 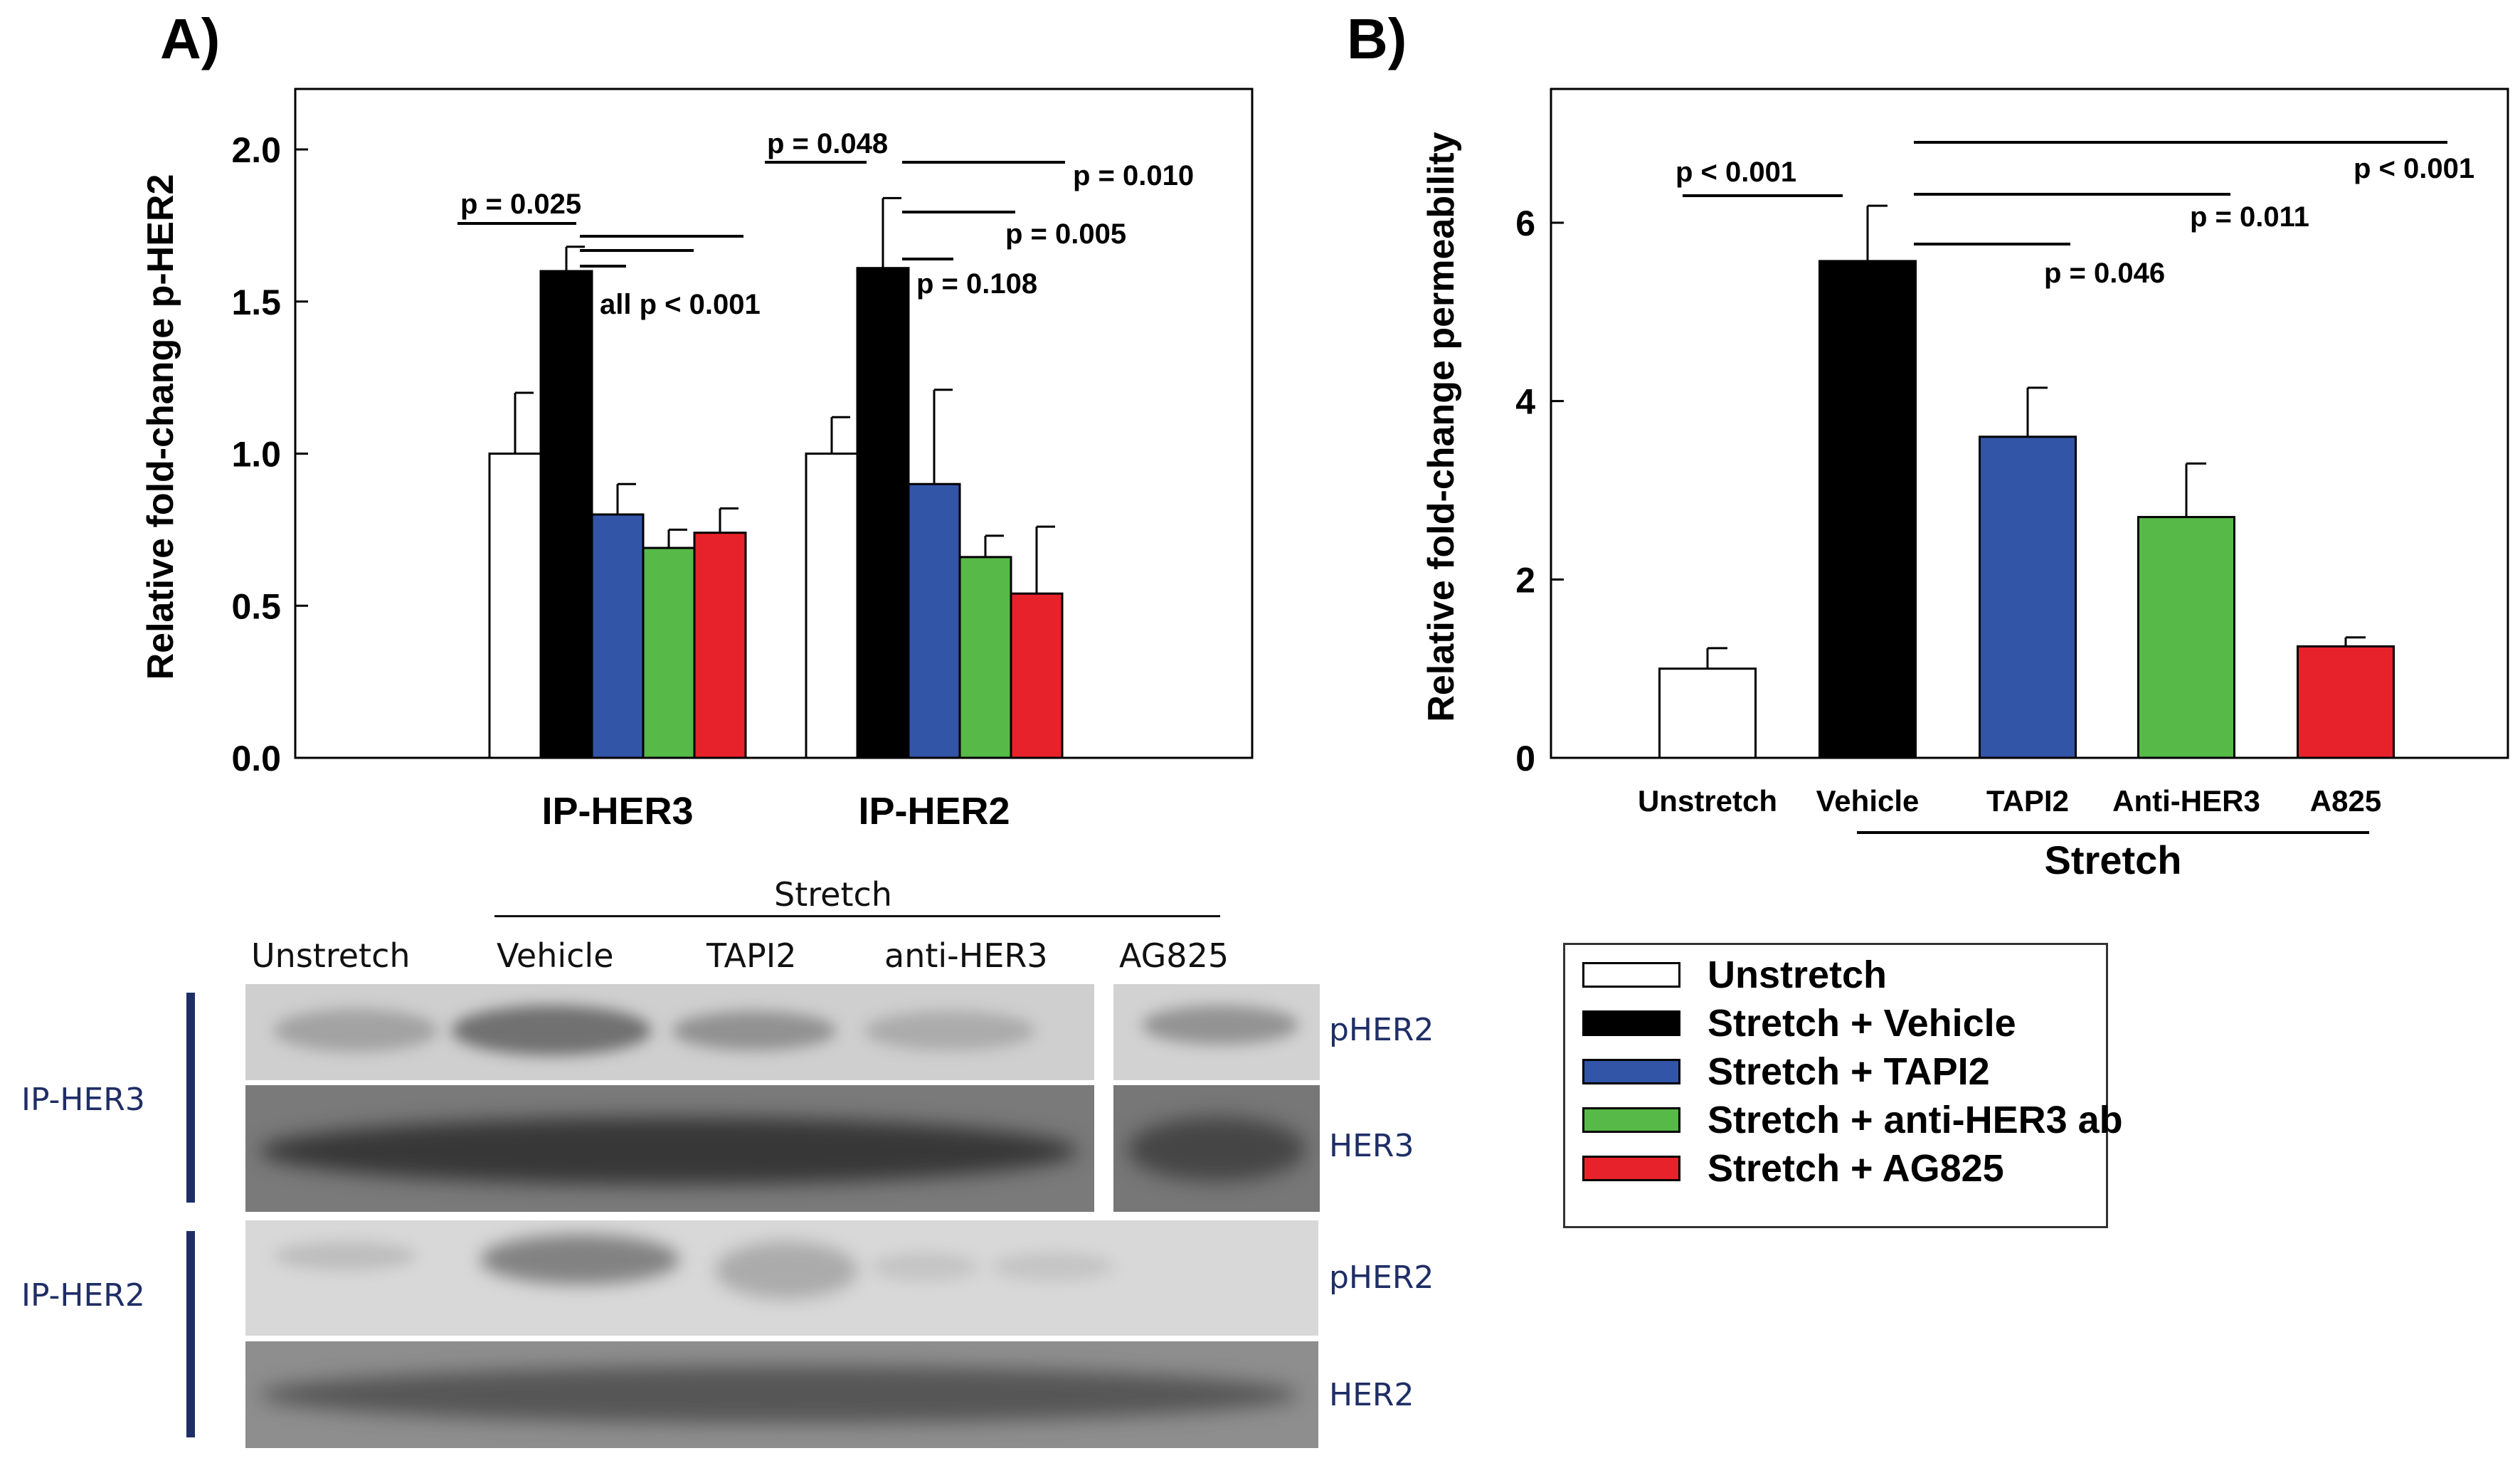 I want to click on blot-panel-pher2-her2ip, so click(x=781, y=1278).